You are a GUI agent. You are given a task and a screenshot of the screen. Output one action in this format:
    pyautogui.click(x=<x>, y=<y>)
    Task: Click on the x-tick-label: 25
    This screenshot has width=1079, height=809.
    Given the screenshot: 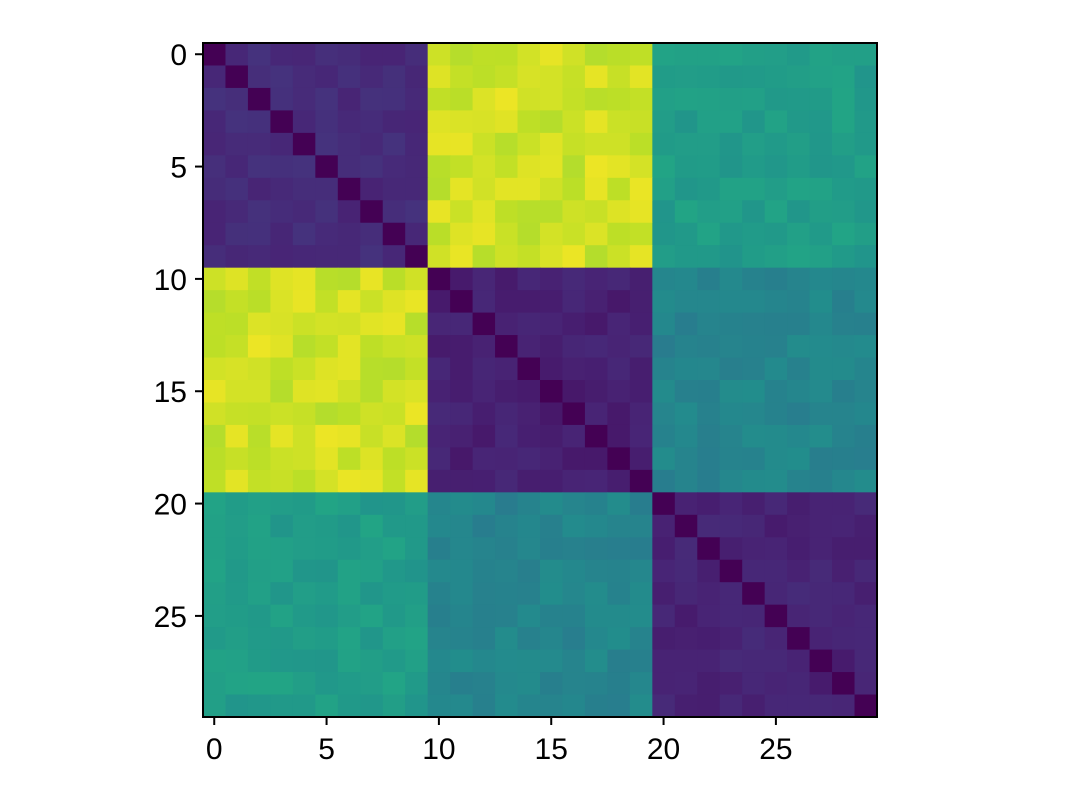 What is the action you would take?
    pyautogui.click(x=775, y=749)
    